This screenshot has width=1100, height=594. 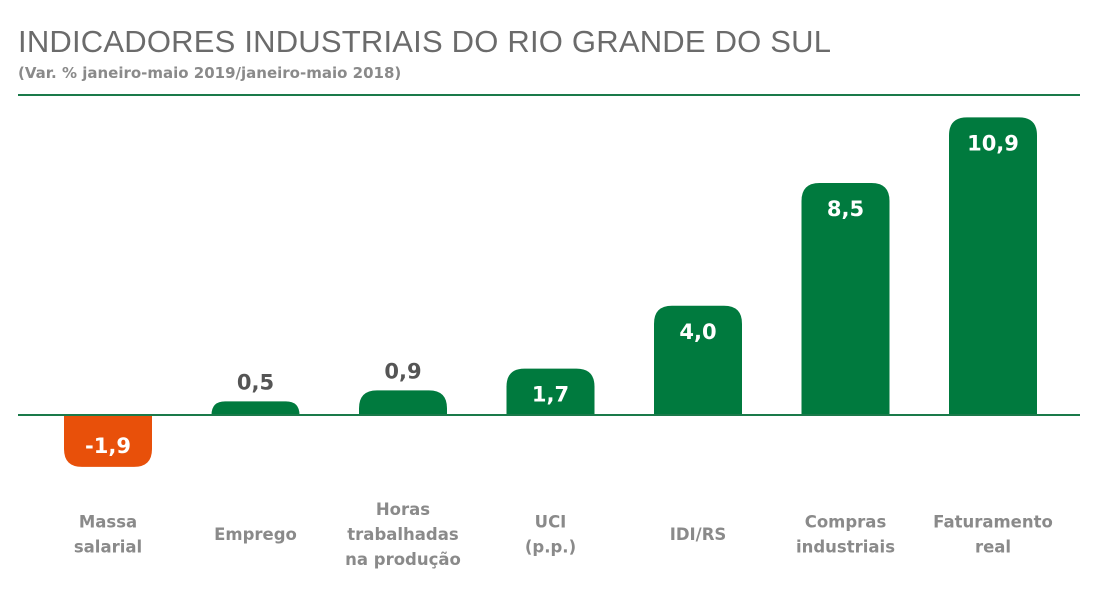 What do you see at coordinates (403, 534) in the screenshot?
I see `category-label-3: Horas trabalhadas na produção` at bounding box center [403, 534].